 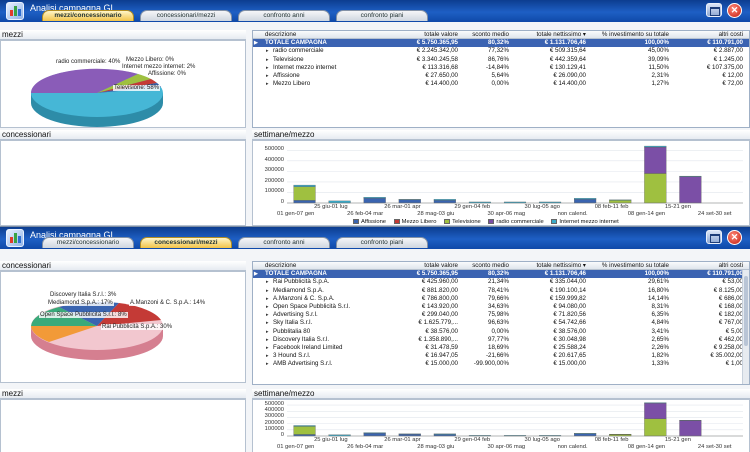 I want to click on table-cell: € 94.080,00, so click(x=569, y=306).